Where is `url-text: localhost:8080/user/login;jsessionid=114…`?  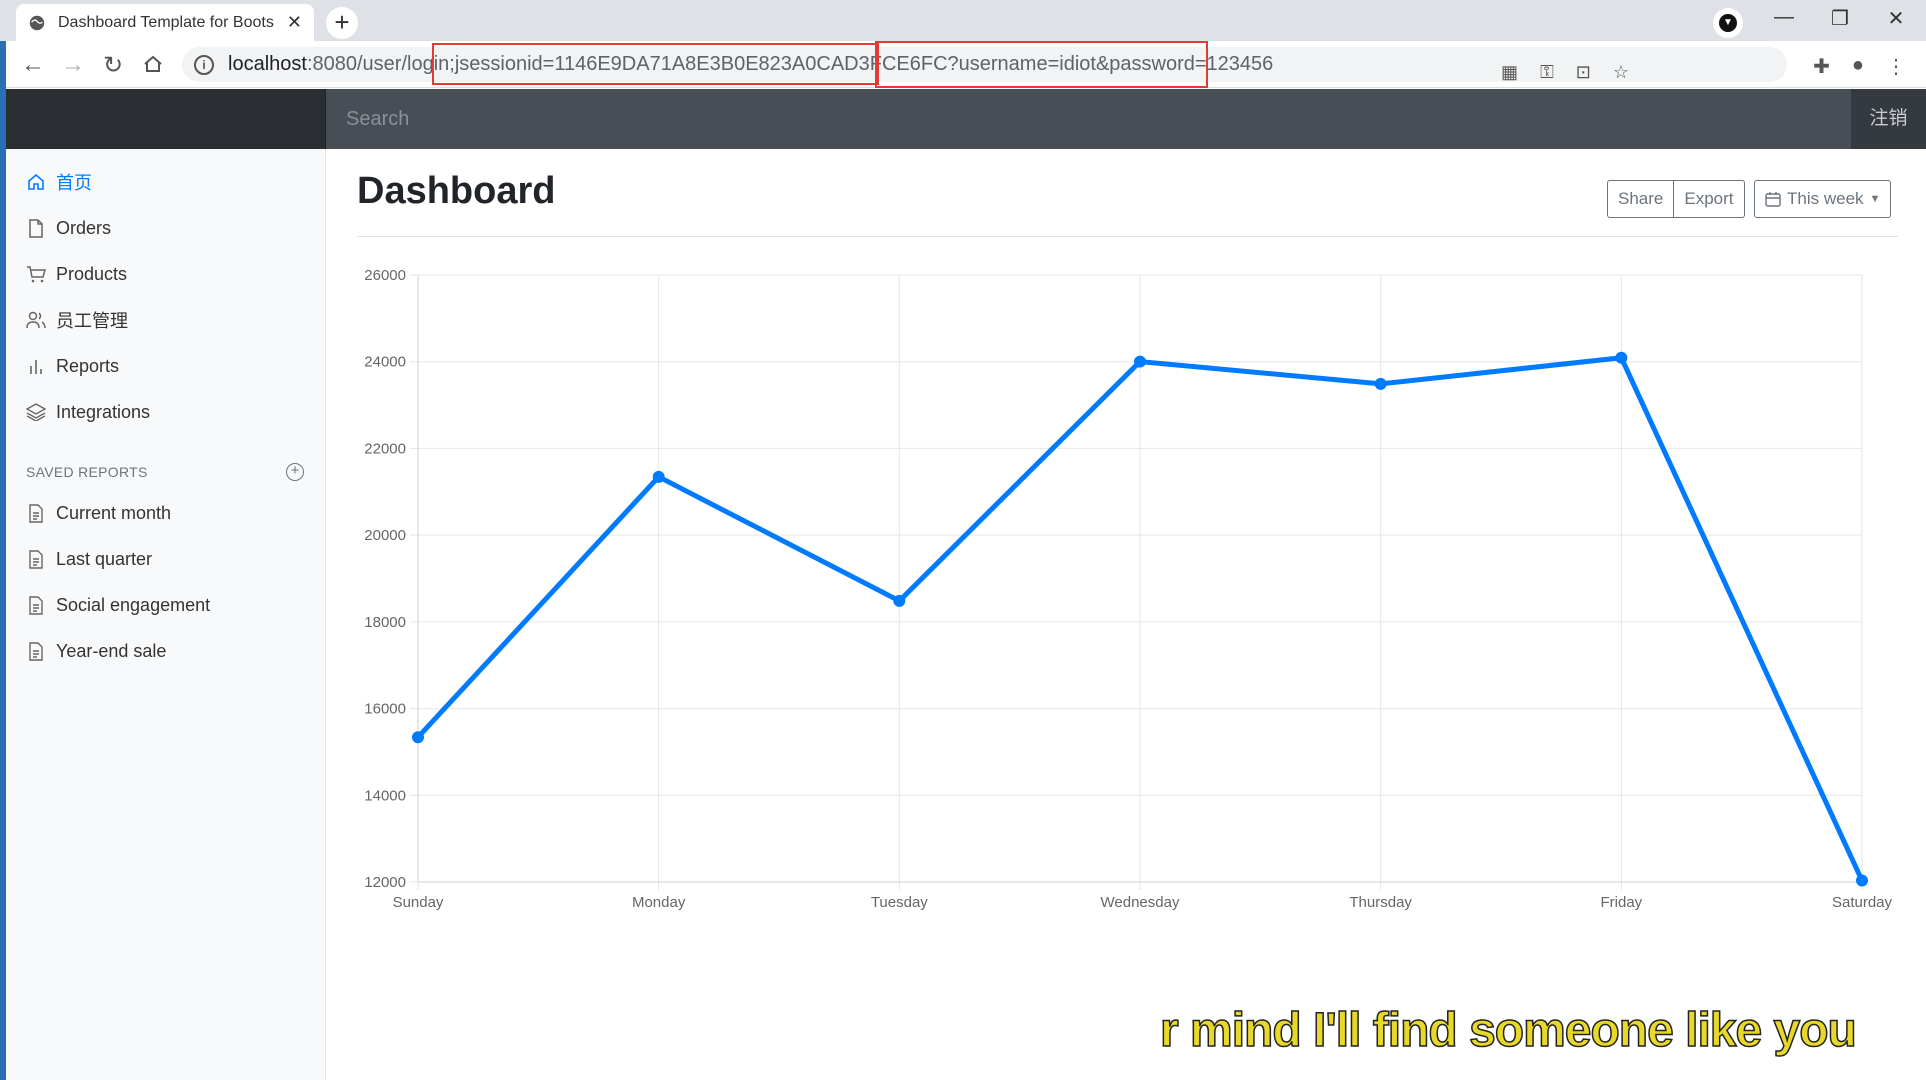 url-text: localhost:8080/user/login;jsessionid=114… is located at coordinates (751, 64).